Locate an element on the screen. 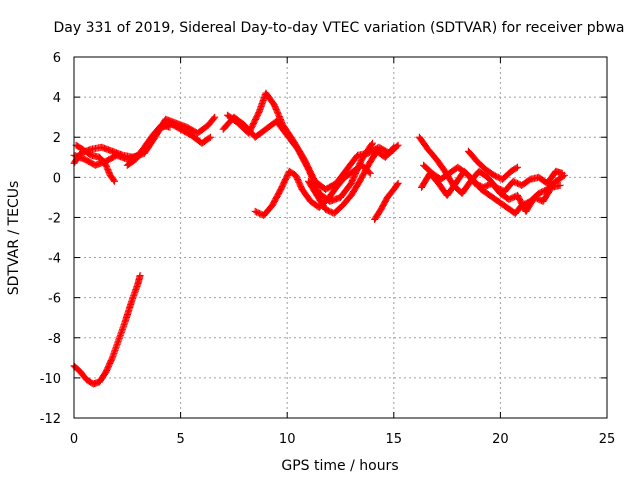 The height and width of the screenshot is (480, 640). y-tick-label: -12 is located at coordinates (50, 419).